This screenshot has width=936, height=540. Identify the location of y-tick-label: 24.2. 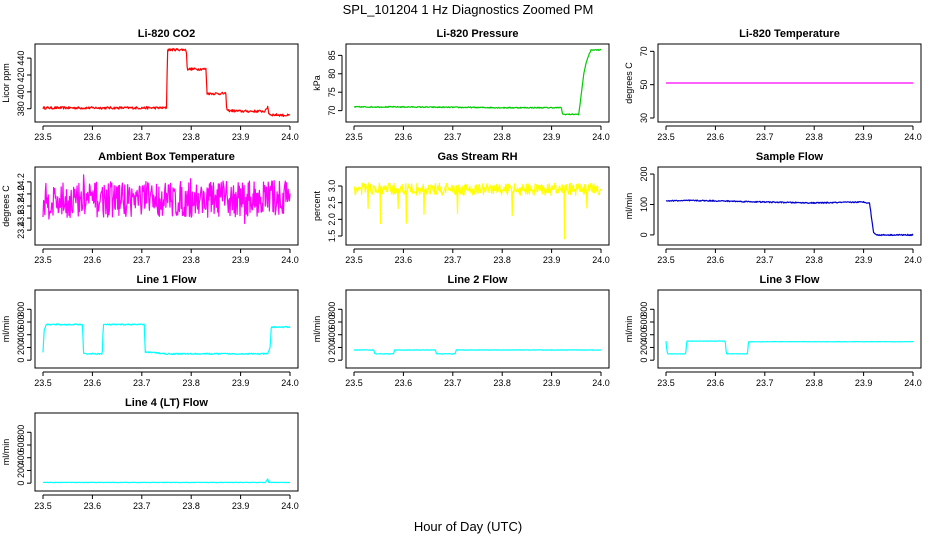
(21, 182).